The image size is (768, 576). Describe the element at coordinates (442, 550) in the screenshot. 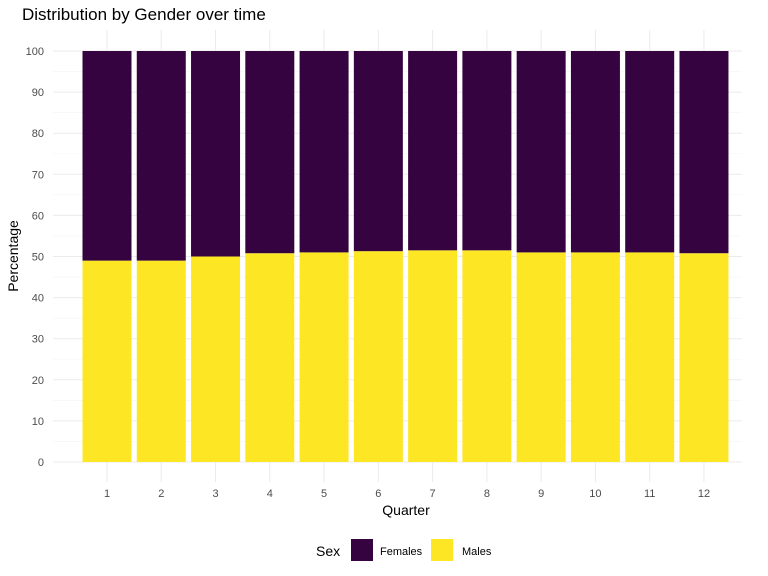

I see `legend-key-males` at that location.